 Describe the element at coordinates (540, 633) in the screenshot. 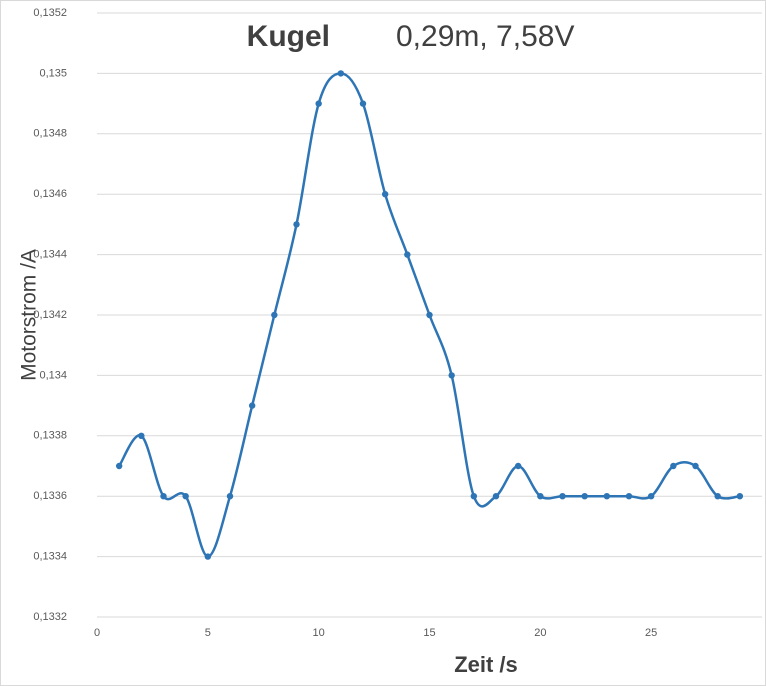

I see `x-tick-label: 20` at that location.